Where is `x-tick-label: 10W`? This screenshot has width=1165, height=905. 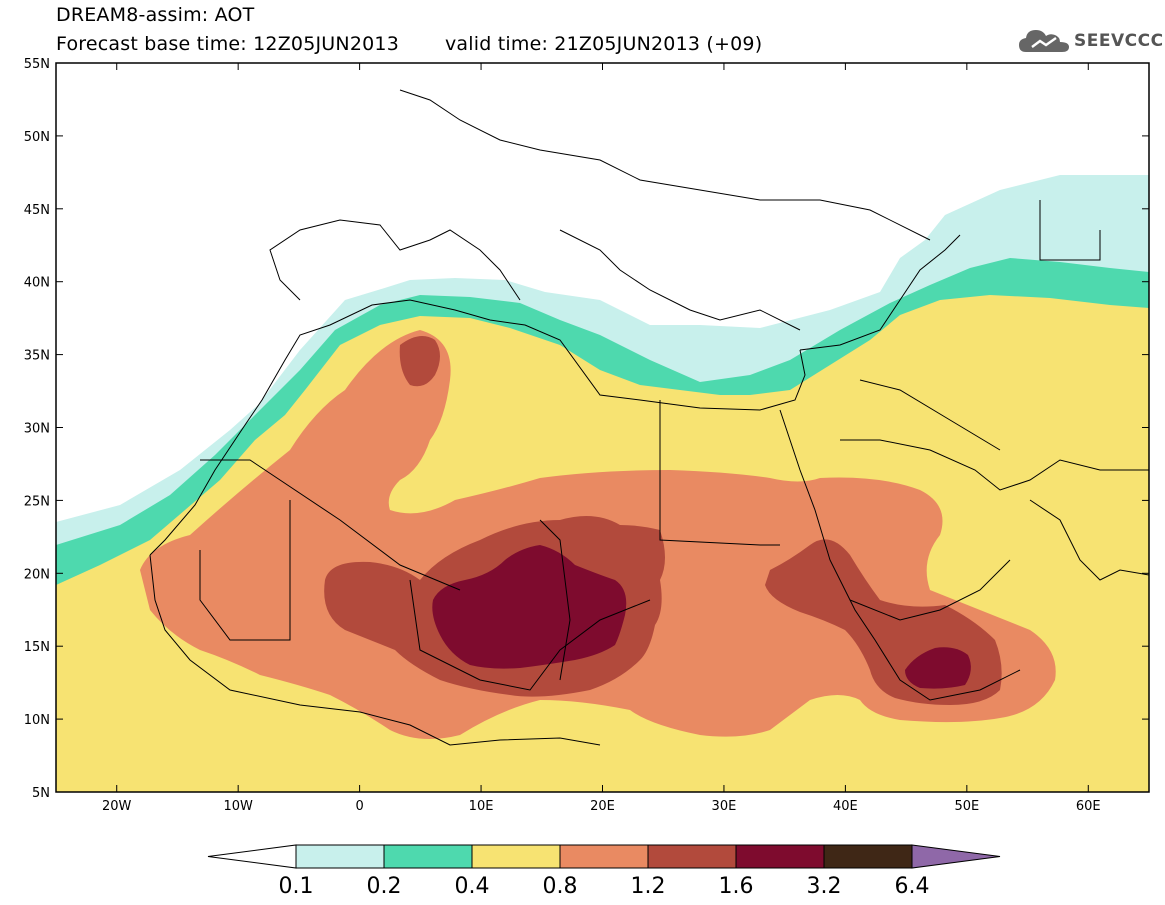
x-tick-label: 10W is located at coordinates (238, 806).